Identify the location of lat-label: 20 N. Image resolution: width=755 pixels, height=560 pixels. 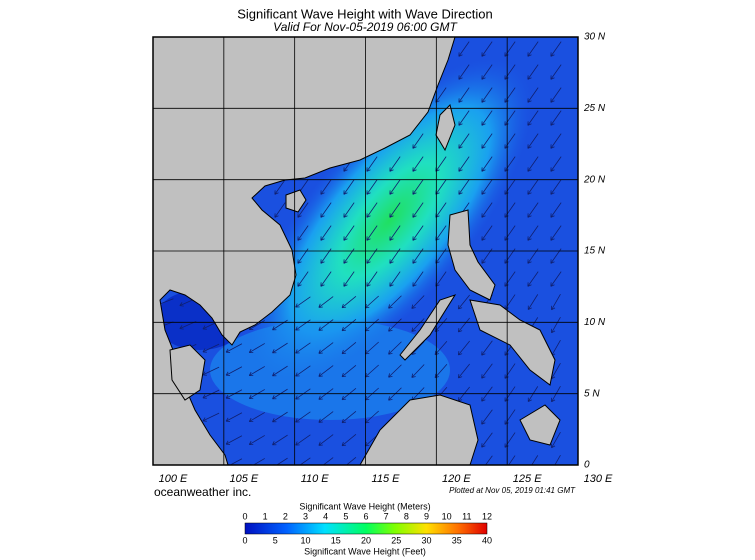
(594, 179).